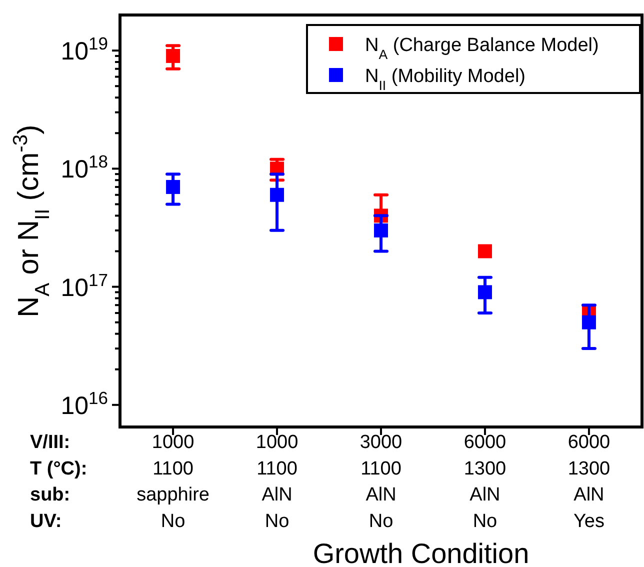 This screenshot has height=567, width=644. Describe the element at coordinates (277, 482) in the screenshot. I see `x-tick-label: 1000 1100 AlN No` at that location.